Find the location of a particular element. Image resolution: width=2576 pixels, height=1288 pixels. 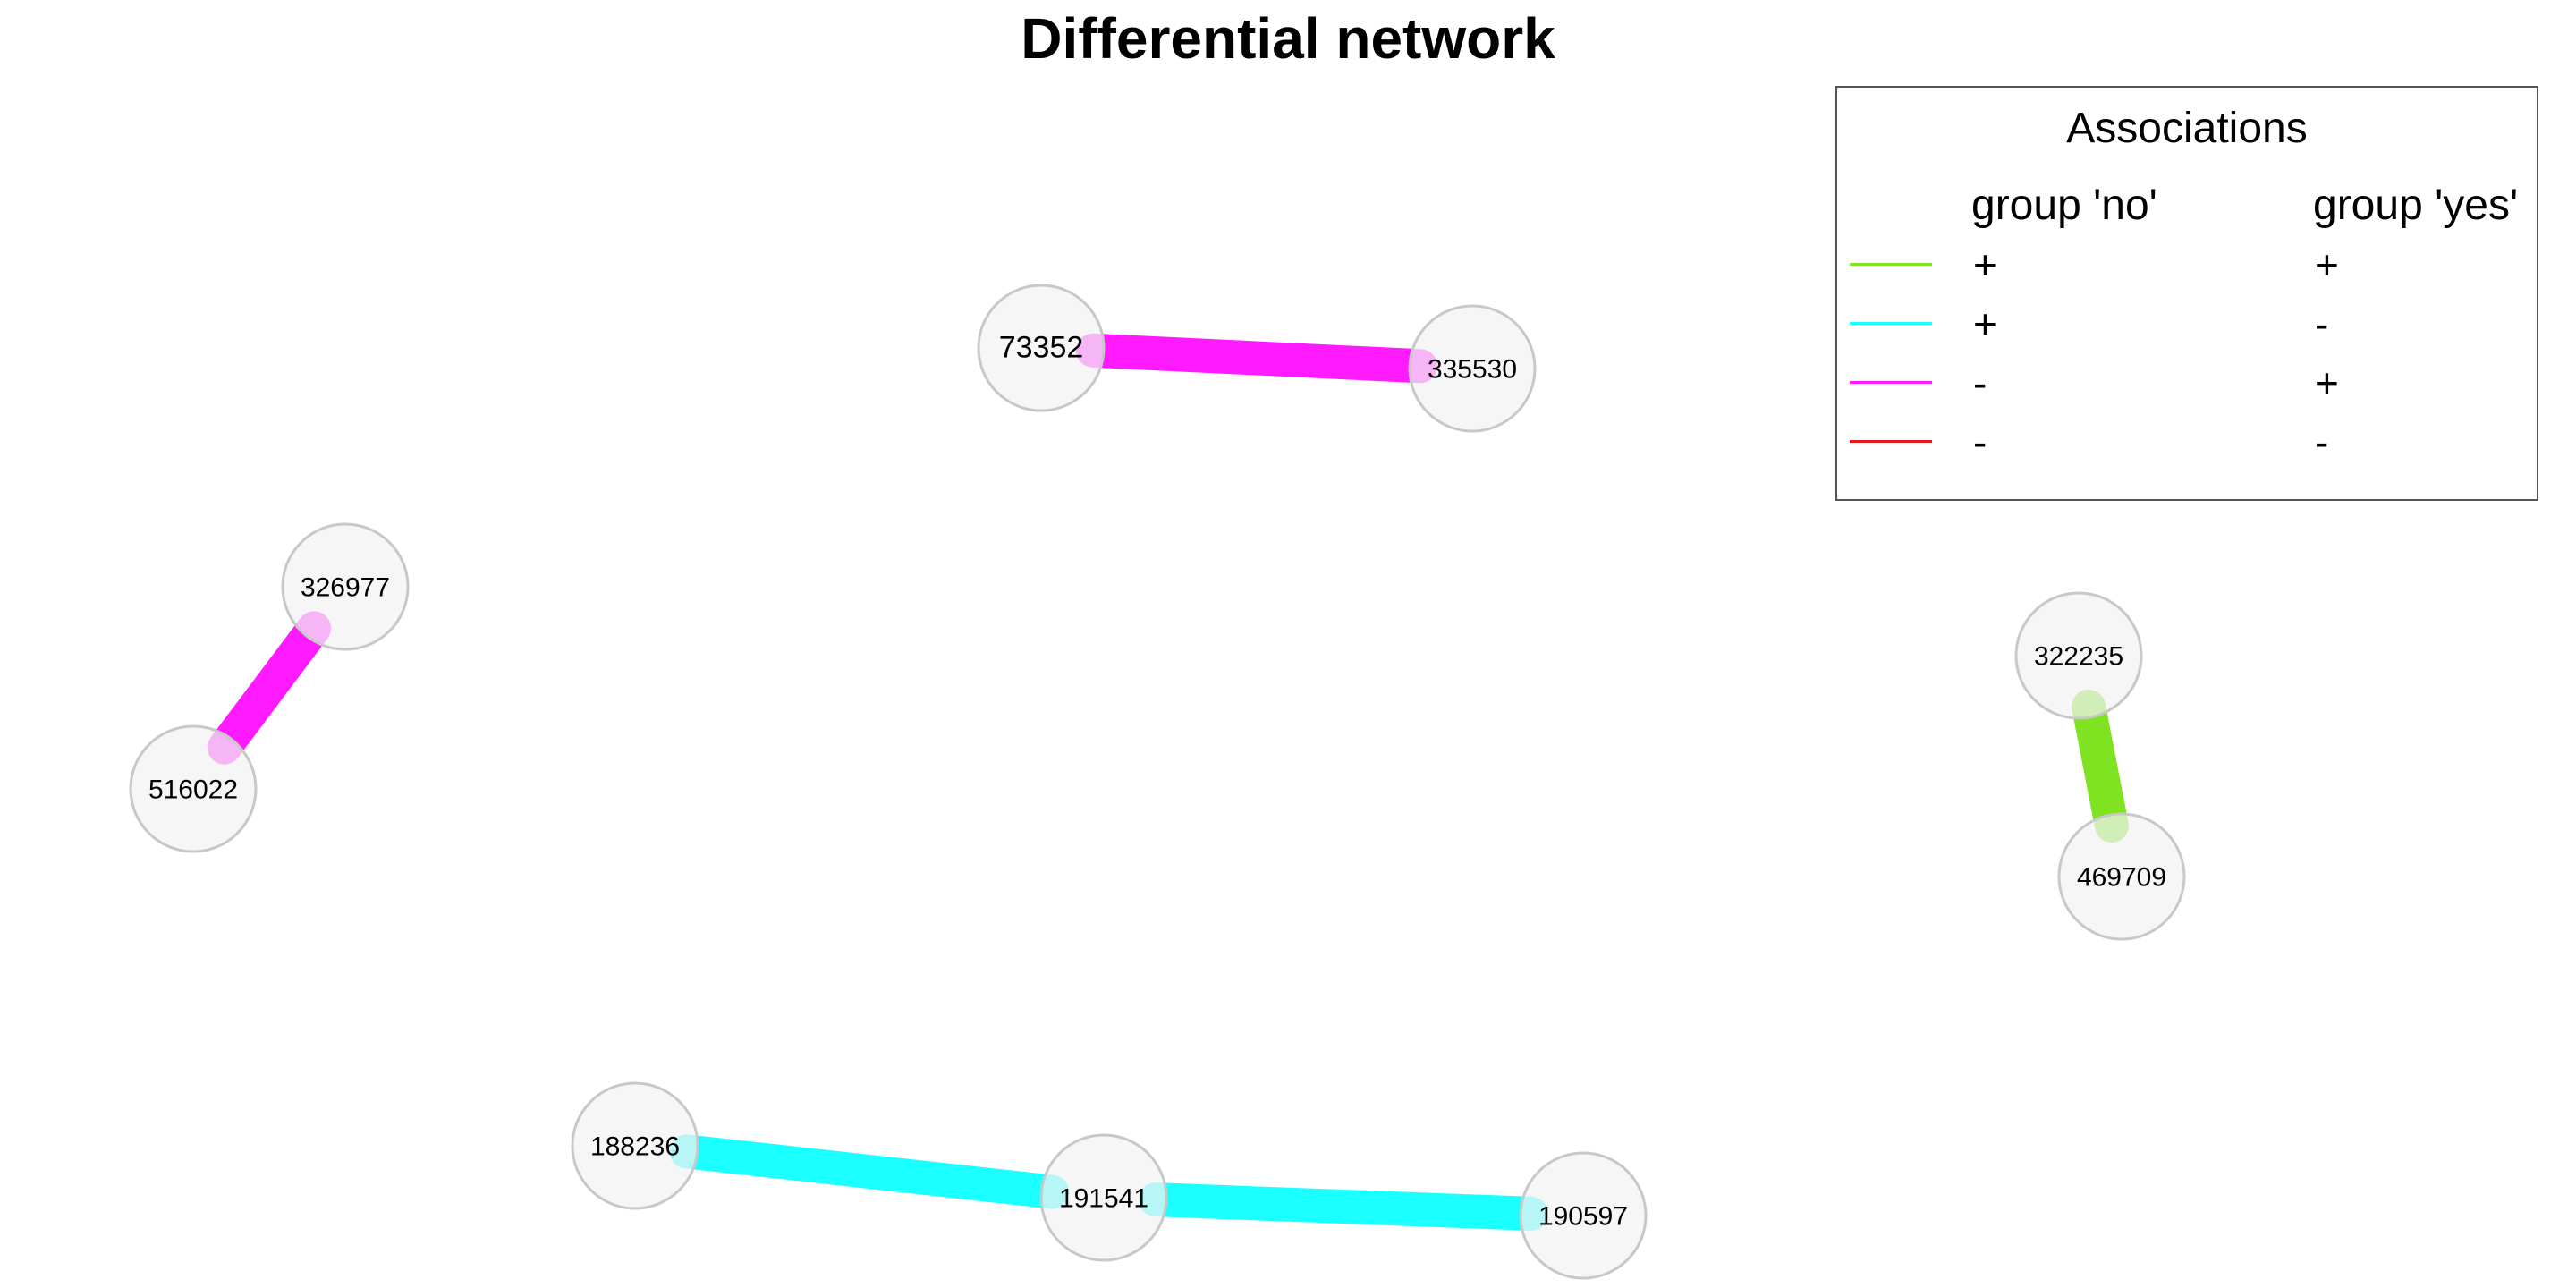

node-73352: 73352 is located at coordinates (1041, 348).